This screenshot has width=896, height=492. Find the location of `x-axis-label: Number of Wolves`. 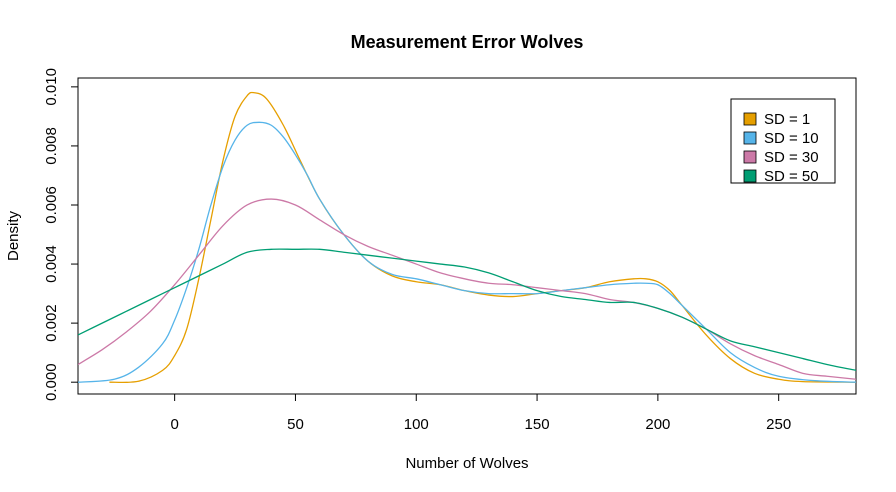

x-axis-label: Number of Wolves is located at coordinates (466, 463).